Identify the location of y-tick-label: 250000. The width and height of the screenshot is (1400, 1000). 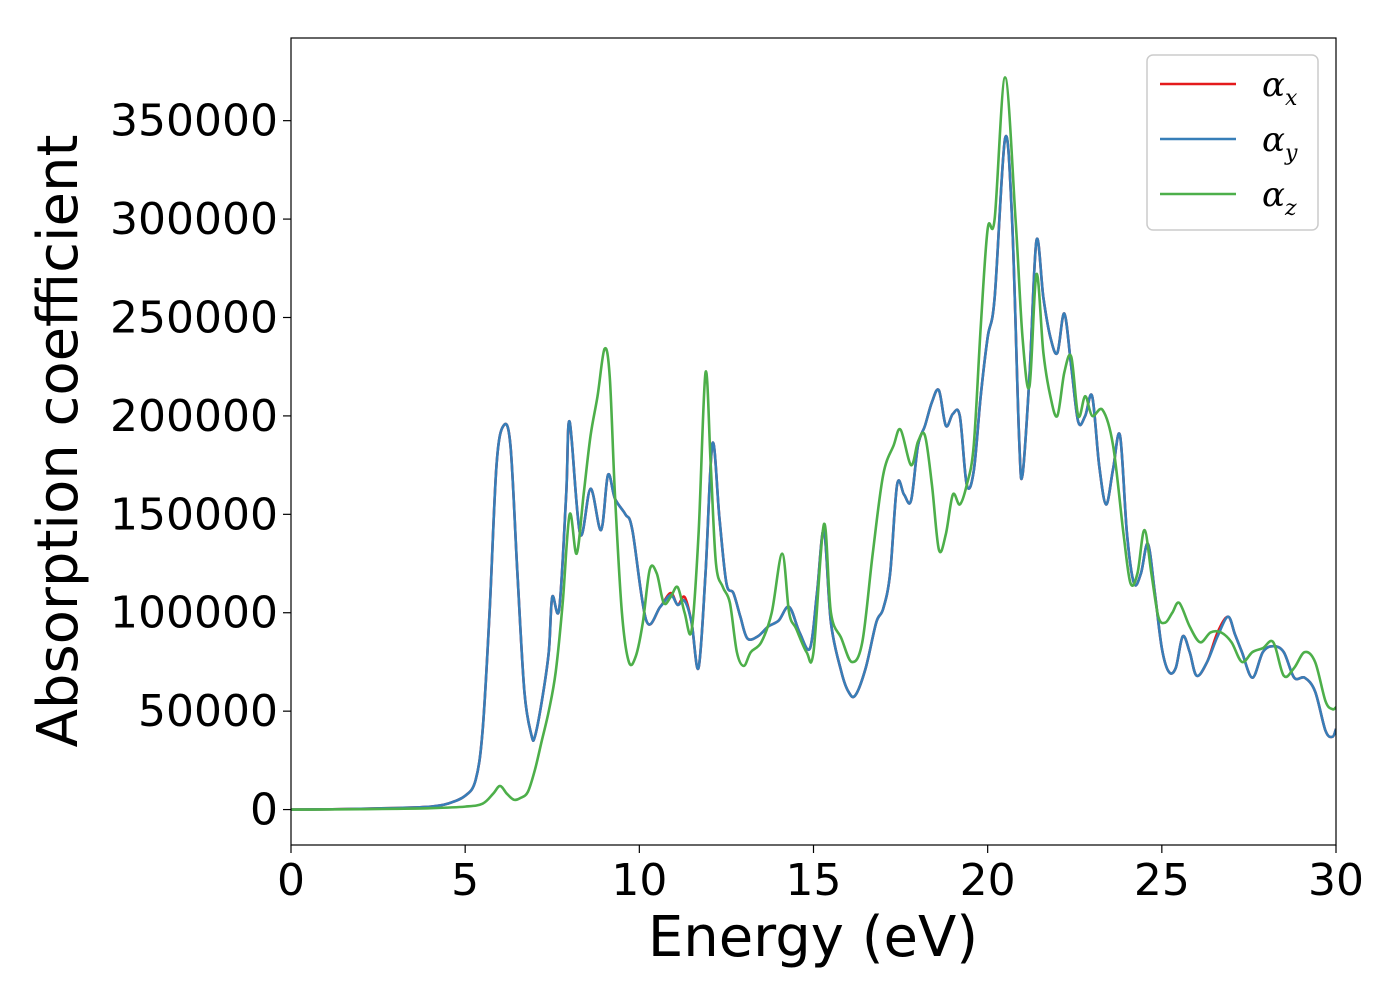
(194, 317).